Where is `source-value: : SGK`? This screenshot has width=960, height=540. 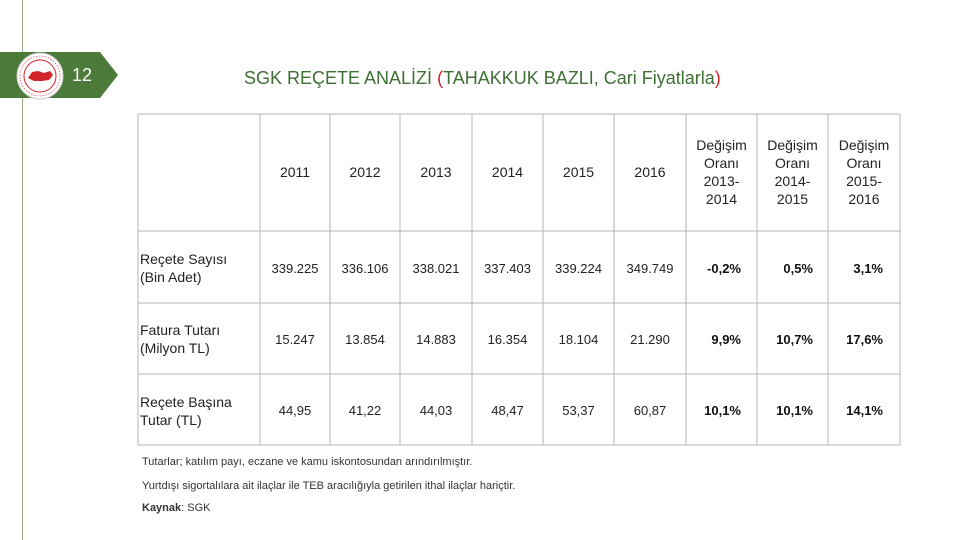 source-value: : SGK is located at coordinates (196, 508).